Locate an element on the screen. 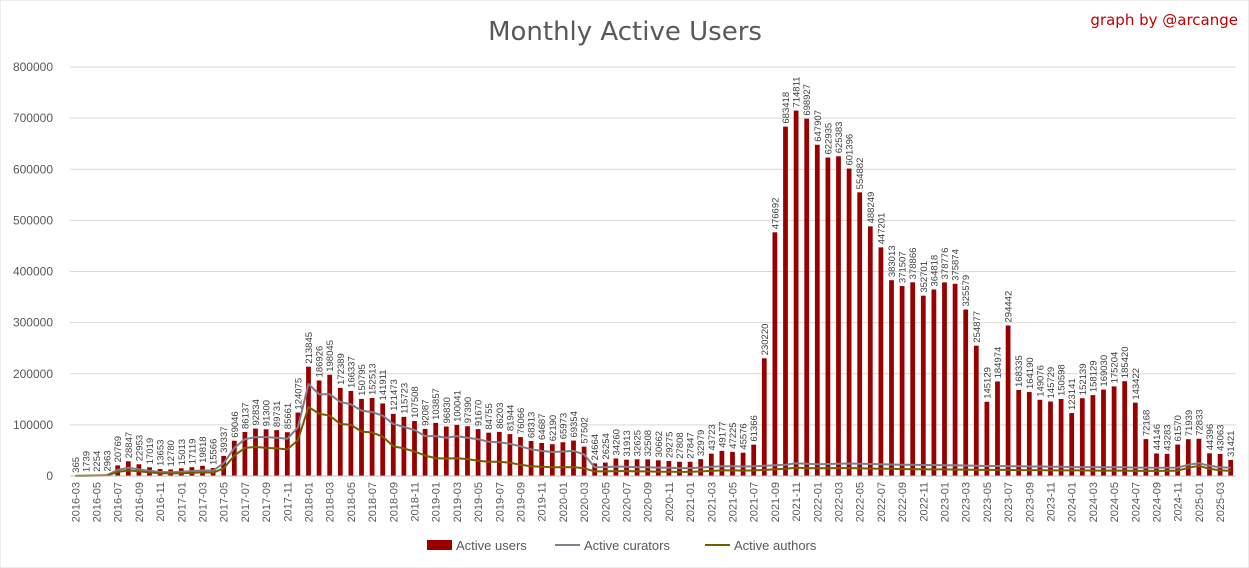 Image resolution: width=1249 pixels, height=568 pixels. data-label: 27808 is located at coordinates (680, 445).